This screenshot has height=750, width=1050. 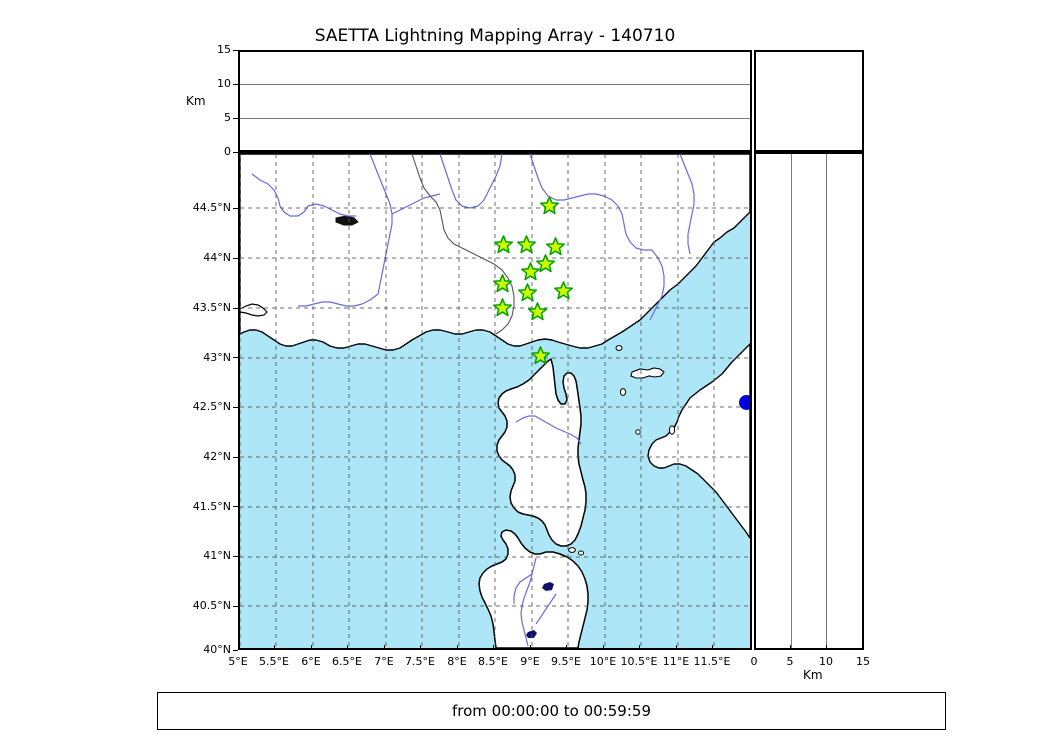 What do you see at coordinates (676, 661) in the screenshot?
I see `map-xtick-11: 11°E` at bounding box center [676, 661].